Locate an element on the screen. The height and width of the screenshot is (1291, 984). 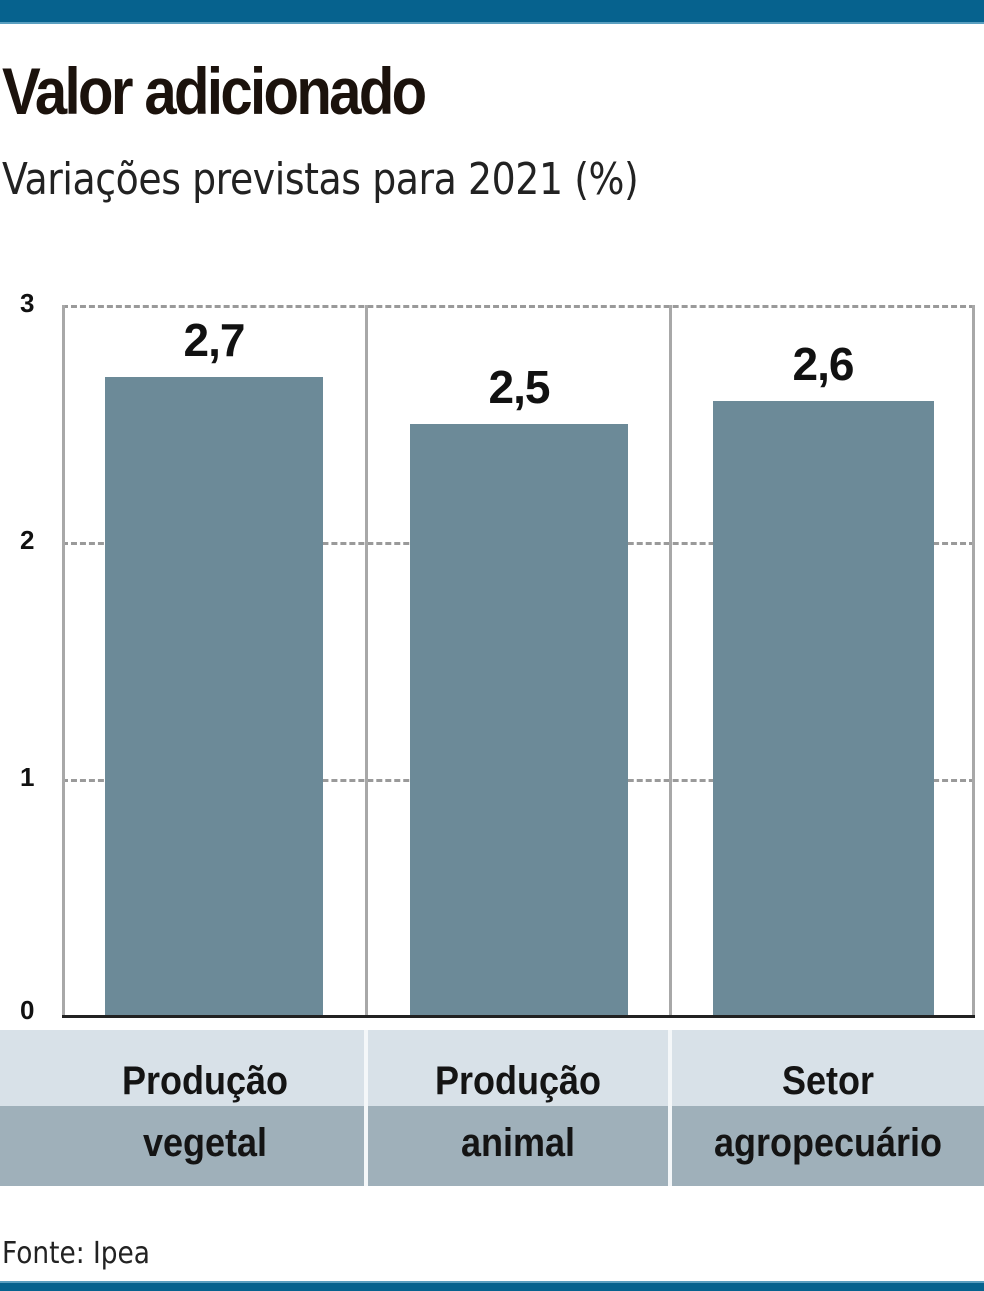
category-label-line1: Setor is located at coordinates (828, 1081).